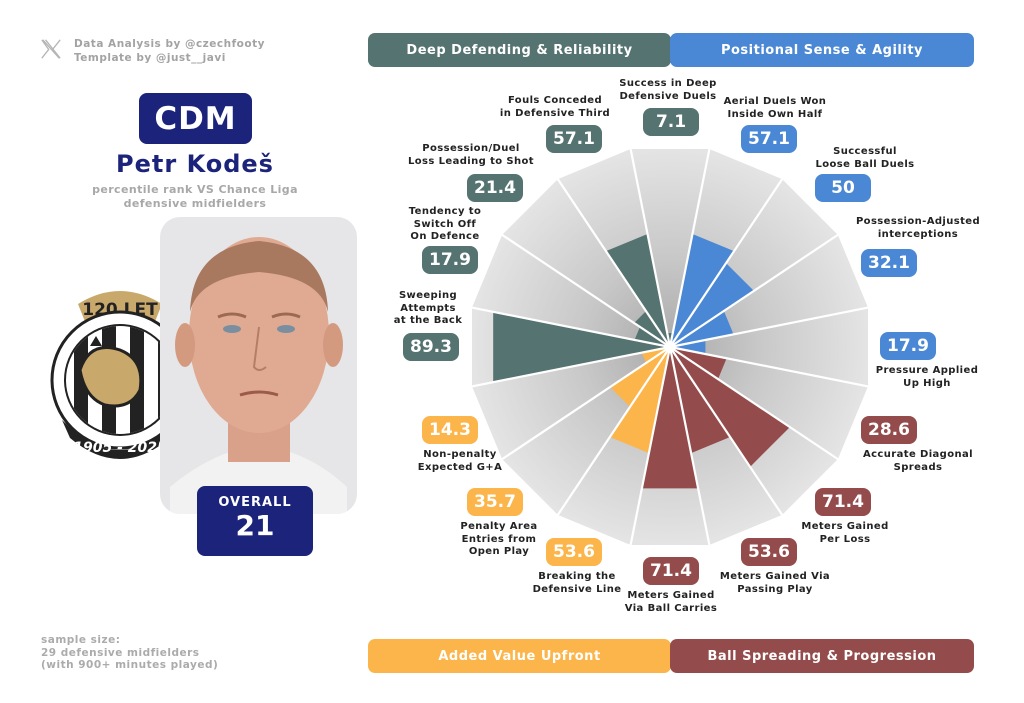 Image resolution: width=1024 pixels, height=703 pixels. I want to click on value-badge-pressure-applied-up-high: 17.9, so click(908, 346).